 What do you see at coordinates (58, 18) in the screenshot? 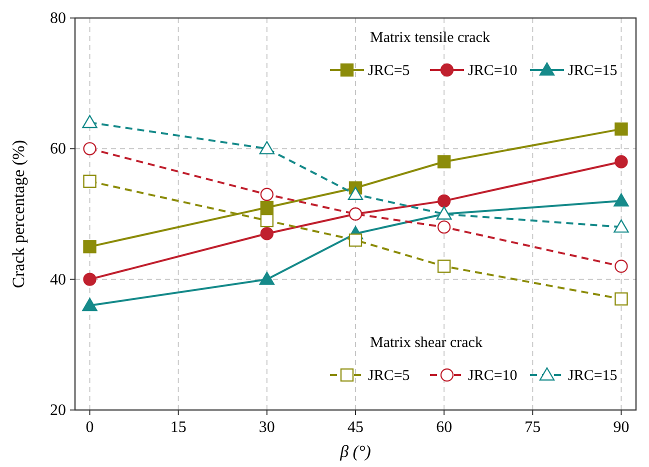
I see `y-tick-label: 80` at bounding box center [58, 18].